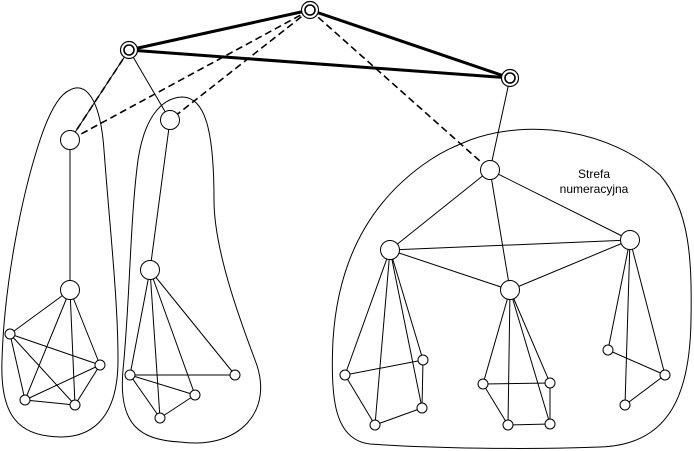 The image size is (694, 451). I want to click on core-node-top, so click(310, 10).